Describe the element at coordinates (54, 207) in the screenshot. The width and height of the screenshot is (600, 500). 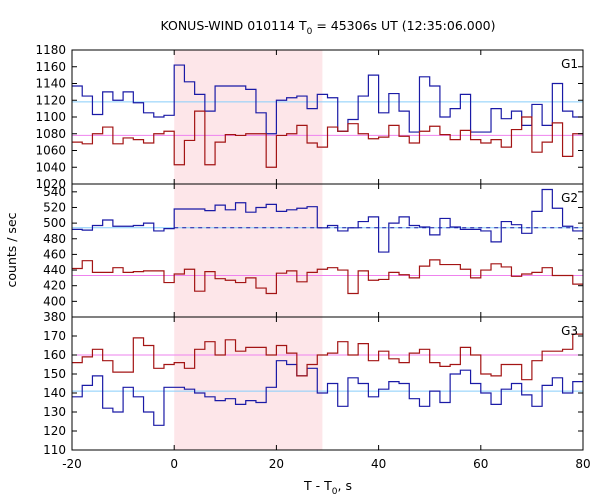
I see `y-tick-label: 520` at that location.